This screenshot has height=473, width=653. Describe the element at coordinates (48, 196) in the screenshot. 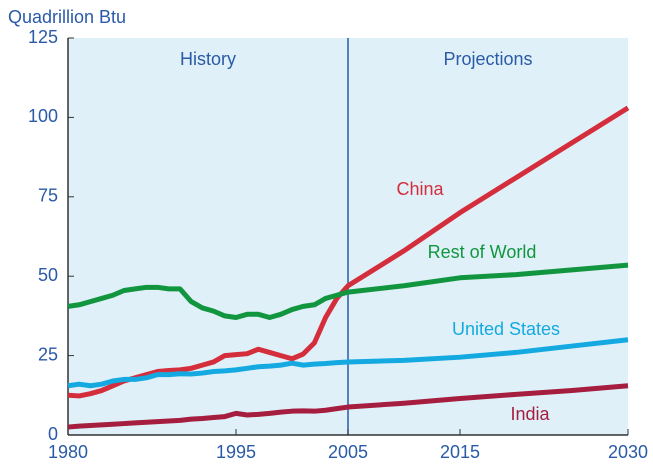

I see `y-tick-label: 75` at that location.